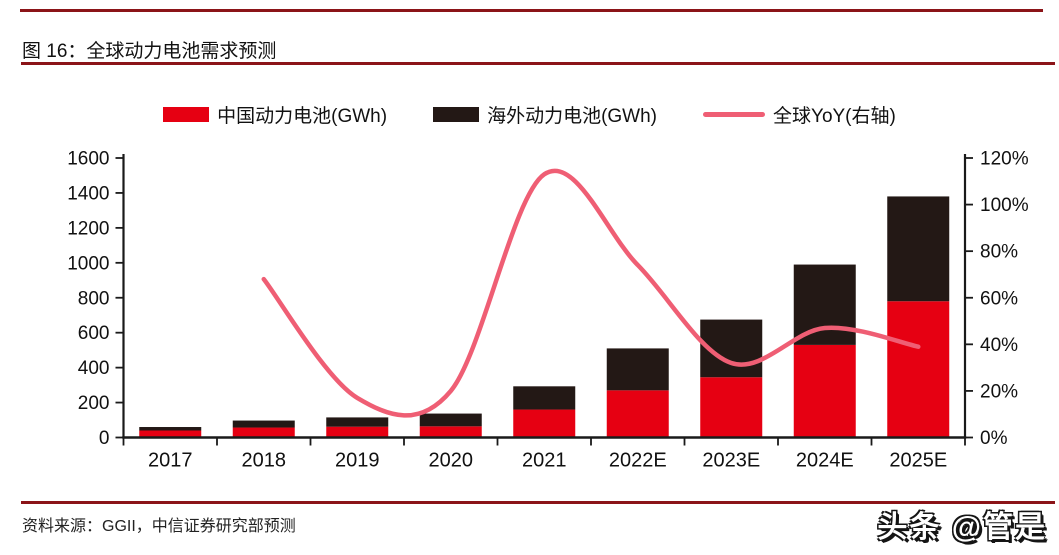  I want to click on legend-label-china-battery: 中国动力电池(GWh), so click(302, 116).